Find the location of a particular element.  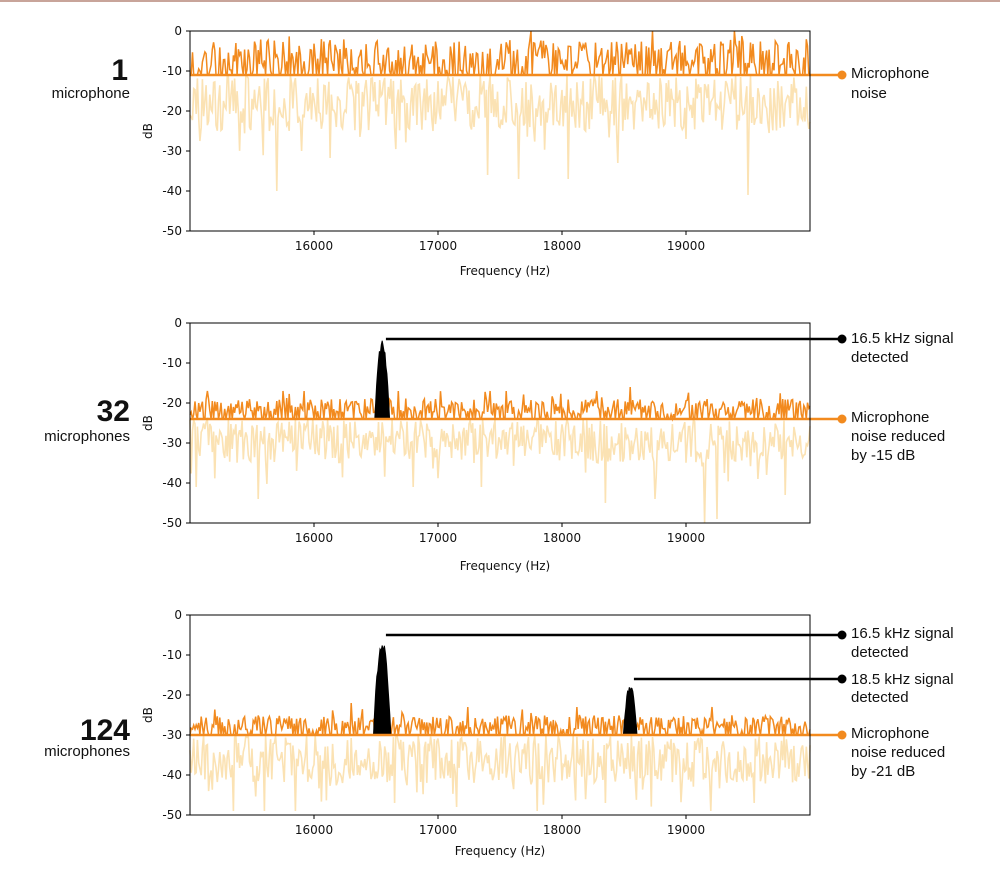

mic-count-3: 124 is located at coordinates (105, 730).